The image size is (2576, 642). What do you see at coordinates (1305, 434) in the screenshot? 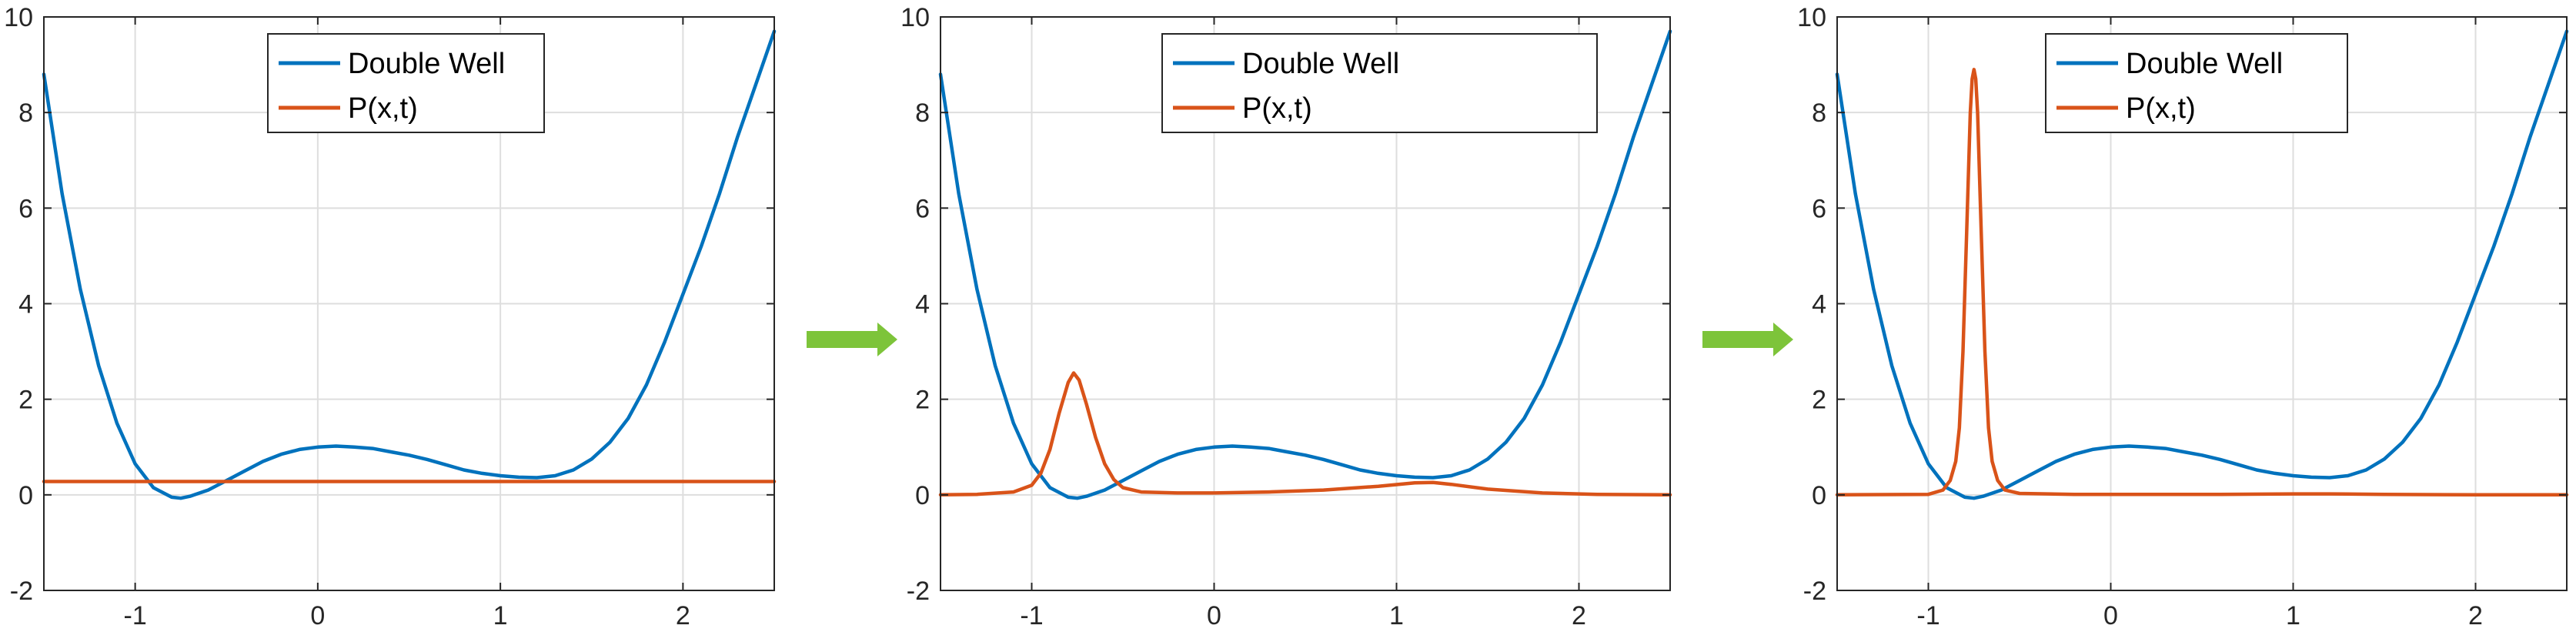
I see `series-line-probability` at bounding box center [1305, 434].